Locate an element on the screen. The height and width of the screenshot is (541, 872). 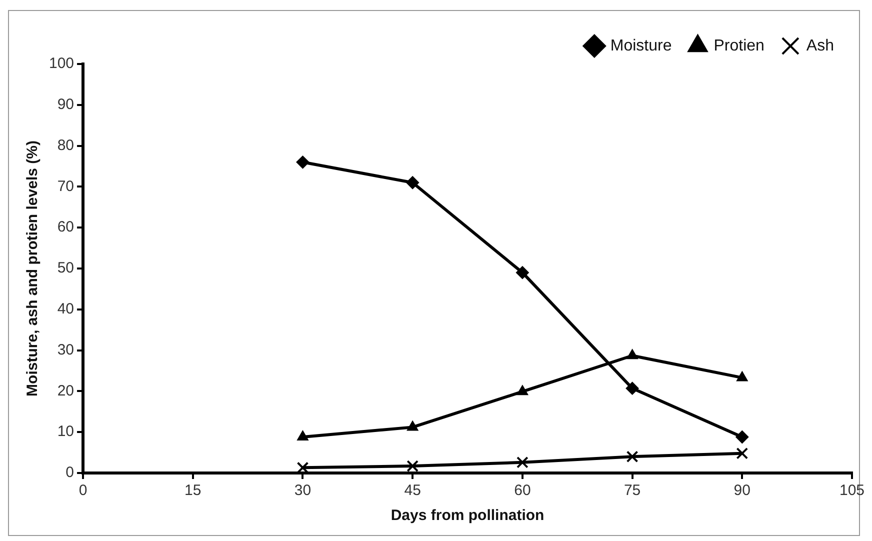
x-tick-label: 45 is located at coordinates (412, 491).